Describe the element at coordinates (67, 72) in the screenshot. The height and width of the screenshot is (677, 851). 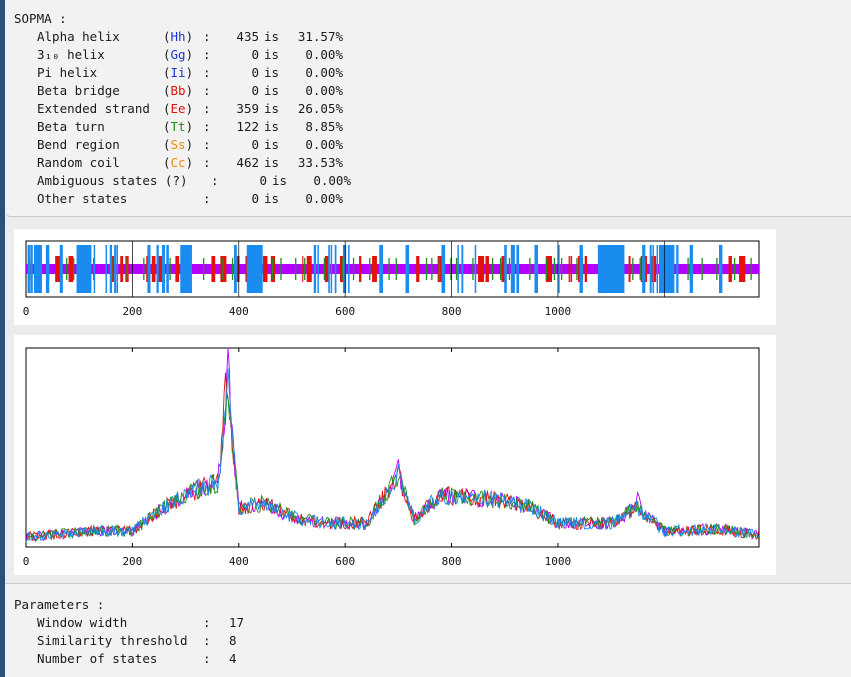
I see `state-label: Pi helix` at that location.